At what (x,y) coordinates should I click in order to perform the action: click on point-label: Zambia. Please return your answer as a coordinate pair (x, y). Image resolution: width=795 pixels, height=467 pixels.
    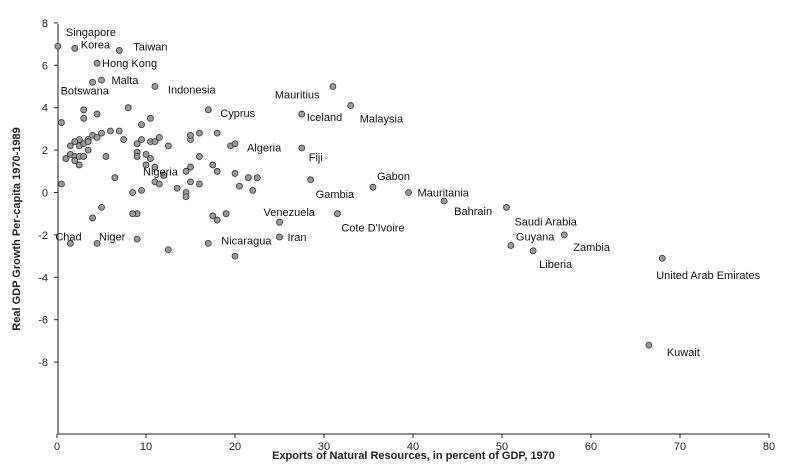
    Looking at the image, I should click on (592, 248).